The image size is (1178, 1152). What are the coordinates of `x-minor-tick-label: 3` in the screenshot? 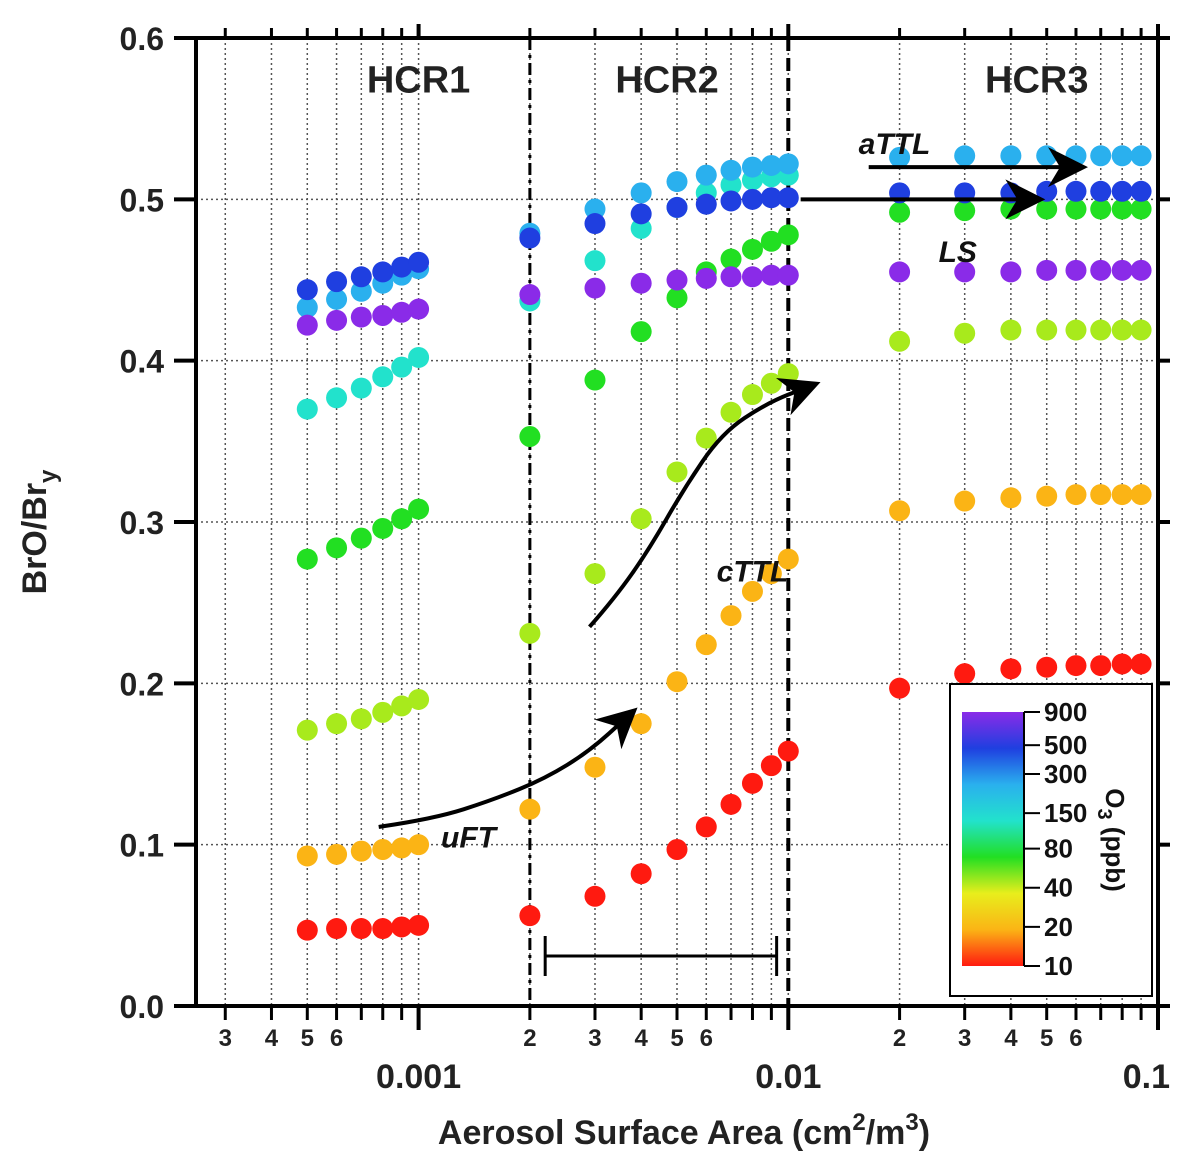 It's located at (594, 1038).